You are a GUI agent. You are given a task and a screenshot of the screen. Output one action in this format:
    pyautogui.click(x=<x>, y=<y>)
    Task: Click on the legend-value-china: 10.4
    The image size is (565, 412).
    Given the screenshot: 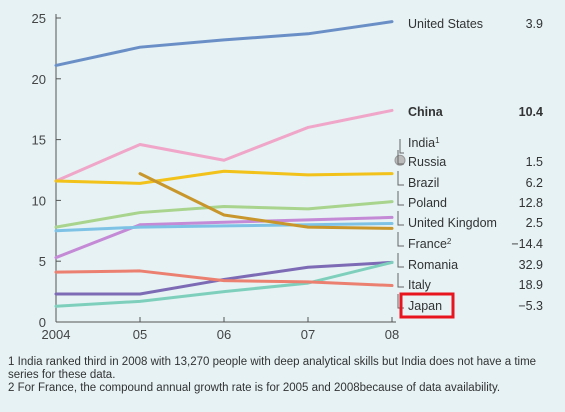 What is the action you would take?
    pyautogui.click(x=531, y=112)
    